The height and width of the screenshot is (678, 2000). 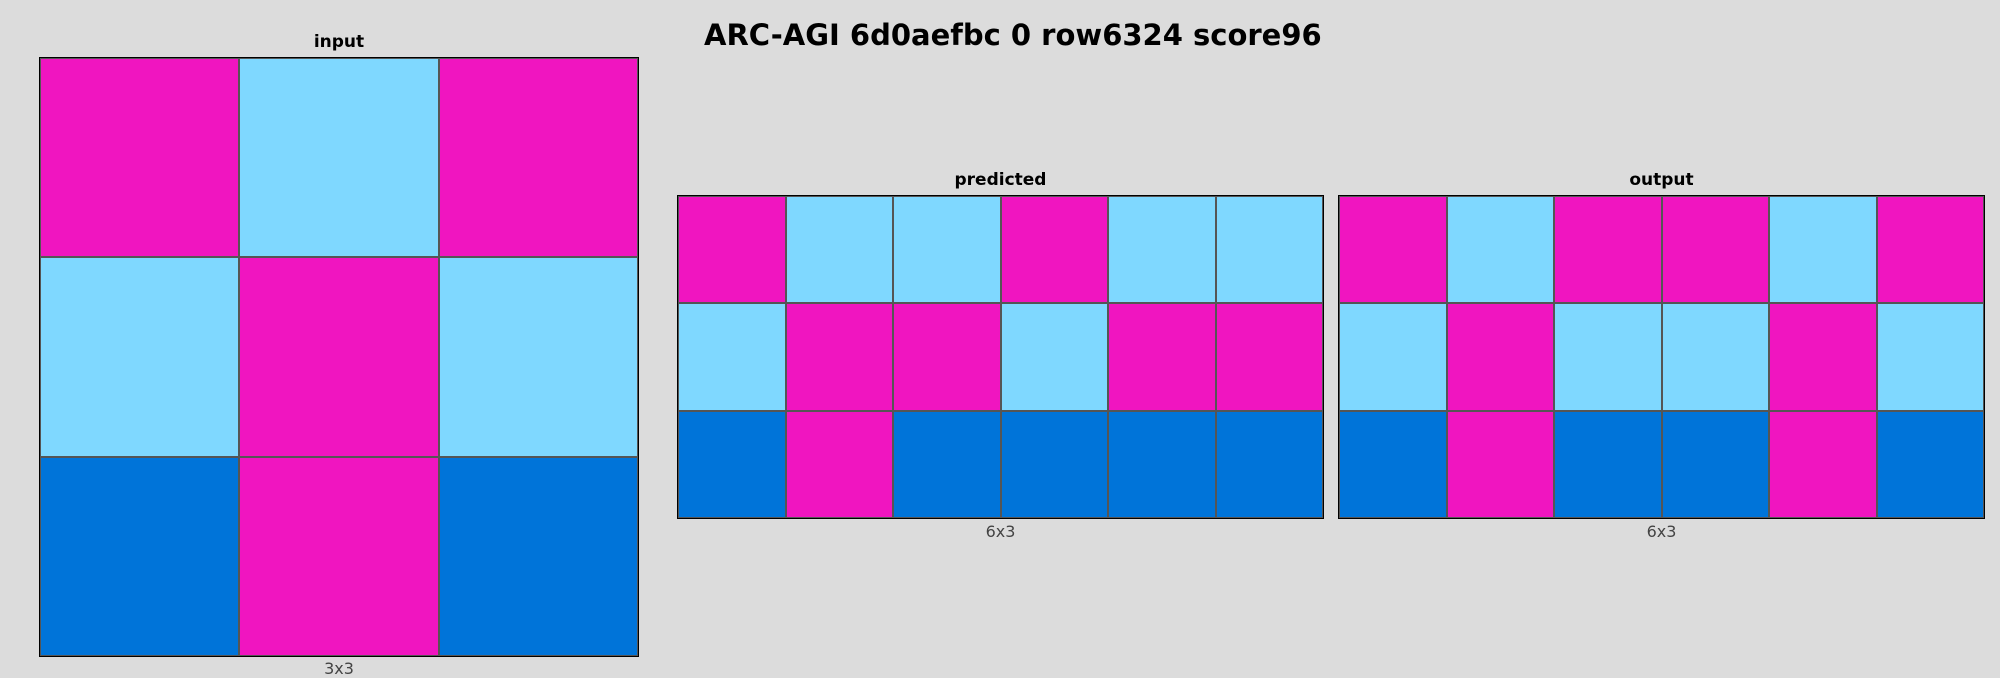 What do you see at coordinates (1823, 464) in the screenshot?
I see `output-cell-r2-c4` at bounding box center [1823, 464].